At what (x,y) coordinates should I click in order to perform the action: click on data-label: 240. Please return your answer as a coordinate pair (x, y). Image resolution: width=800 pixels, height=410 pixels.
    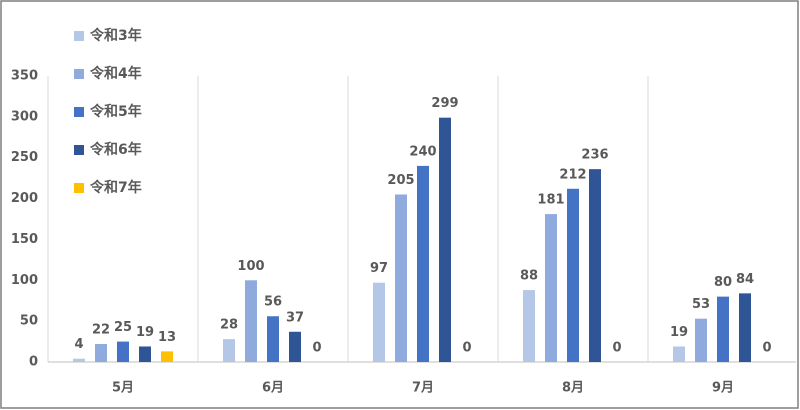
    Looking at the image, I should click on (422, 151).